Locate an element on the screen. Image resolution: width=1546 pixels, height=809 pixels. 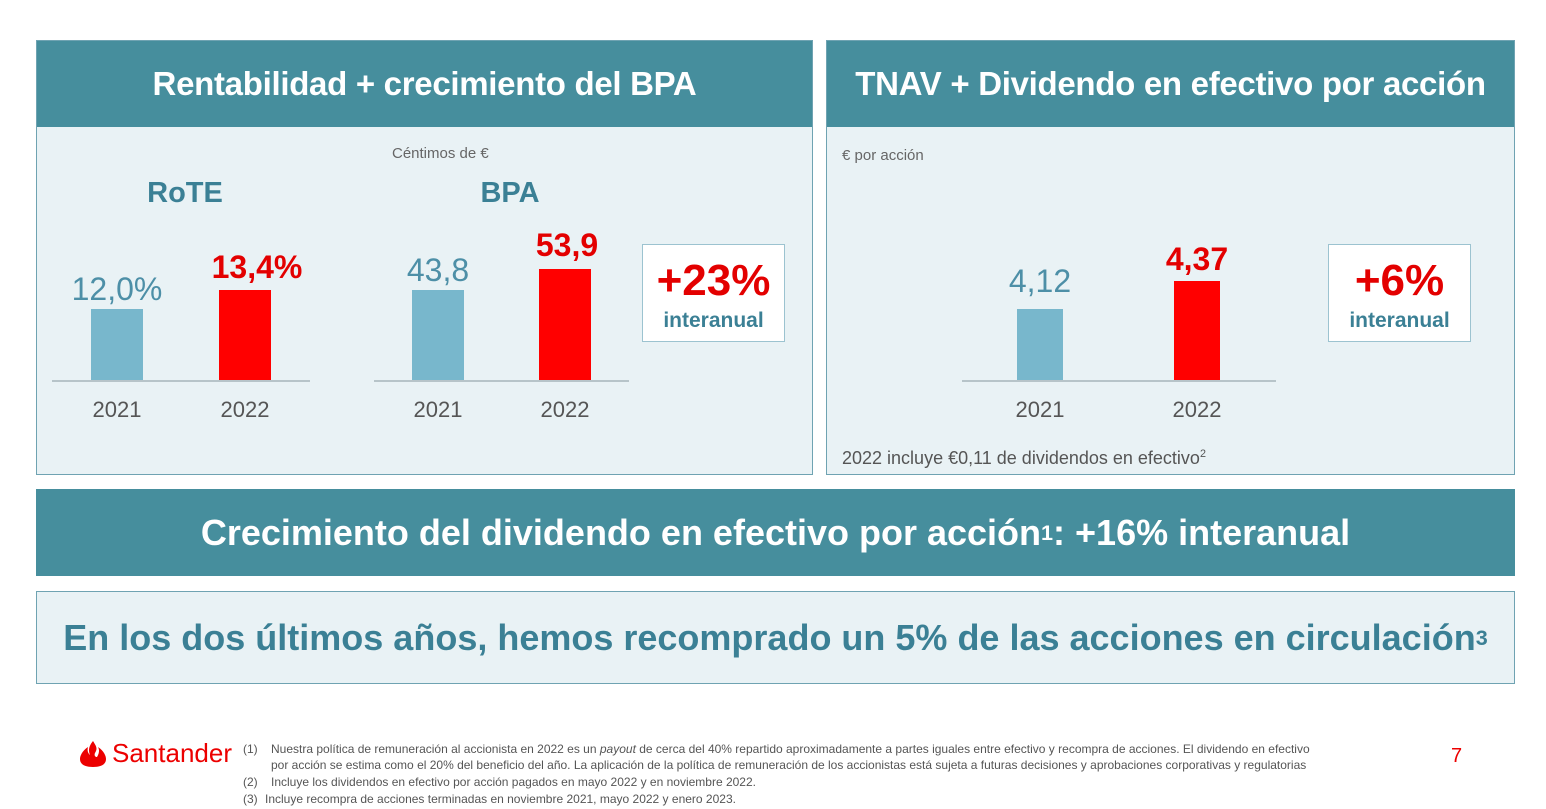
left-growth-pct: +23% is located at coordinates (713, 280).